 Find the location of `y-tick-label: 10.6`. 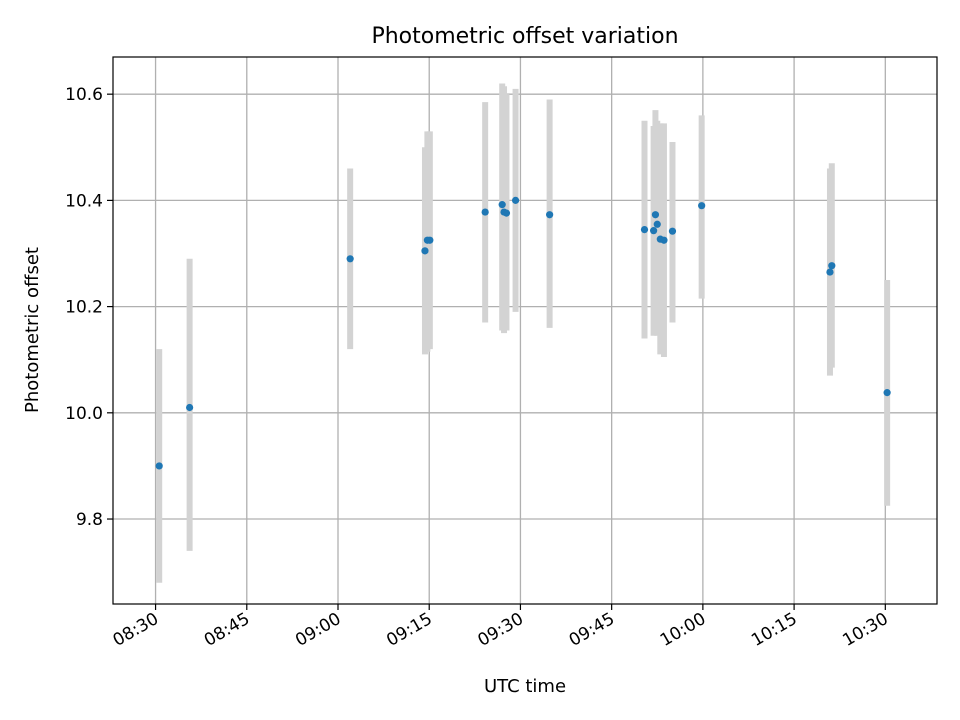

y-tick-label: 10.6 is located at coordinates (84, 95).